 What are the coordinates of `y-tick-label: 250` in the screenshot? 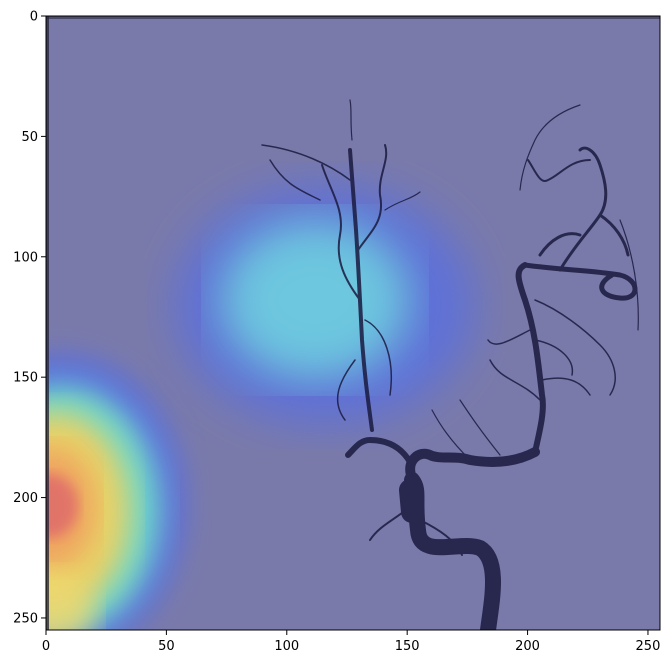 It's located at (25, 618).